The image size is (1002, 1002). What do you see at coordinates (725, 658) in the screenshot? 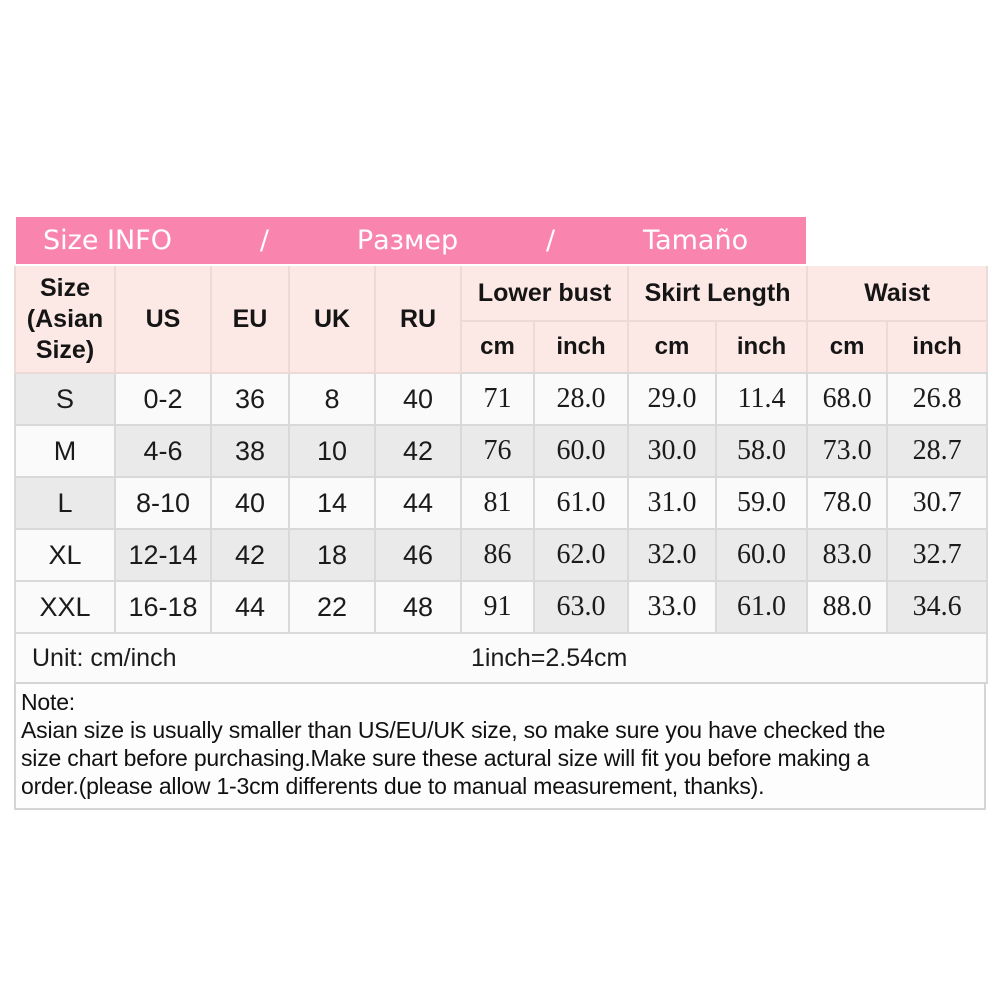
I see `conversion-label: 1inch=2.54cm` at bounding box center [725, 658].